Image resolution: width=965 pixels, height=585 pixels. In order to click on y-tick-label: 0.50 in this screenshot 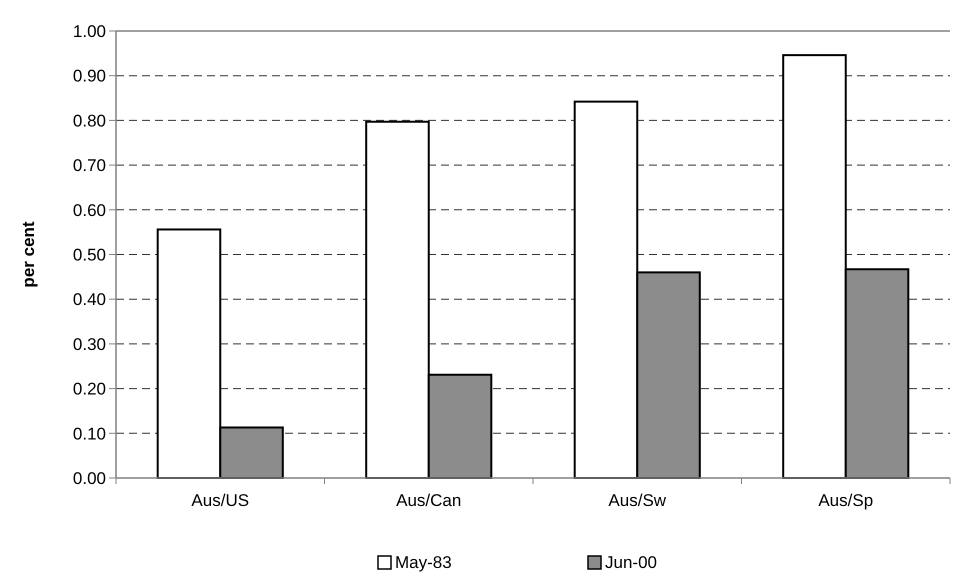, I will do `click(89, 254)`.